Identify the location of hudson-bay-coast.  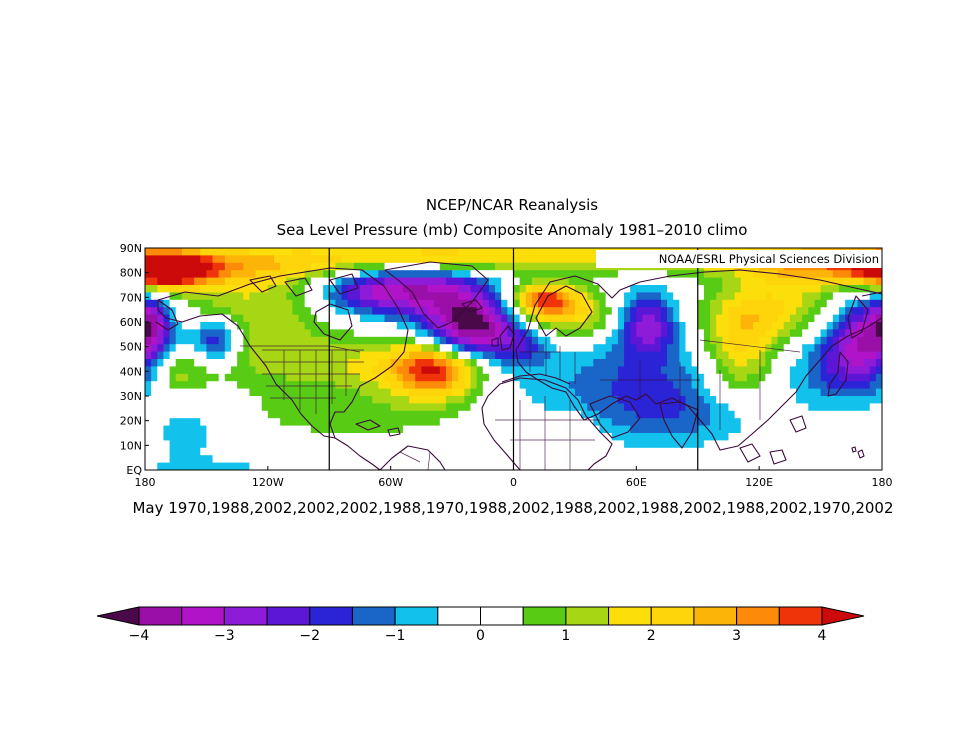
(333, 322).